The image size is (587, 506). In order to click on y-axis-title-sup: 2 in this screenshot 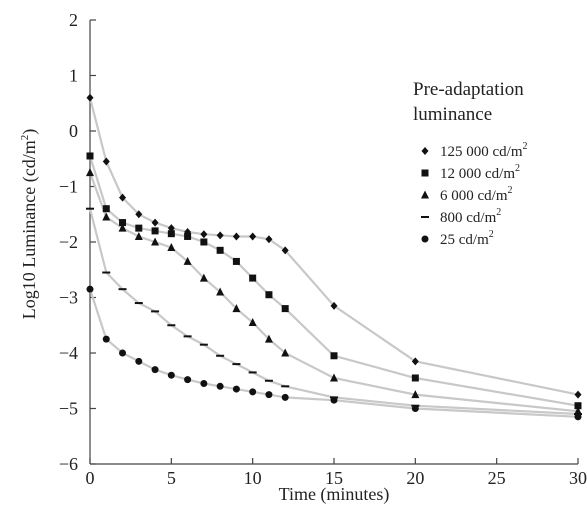, I will do `click(25, 138)`.